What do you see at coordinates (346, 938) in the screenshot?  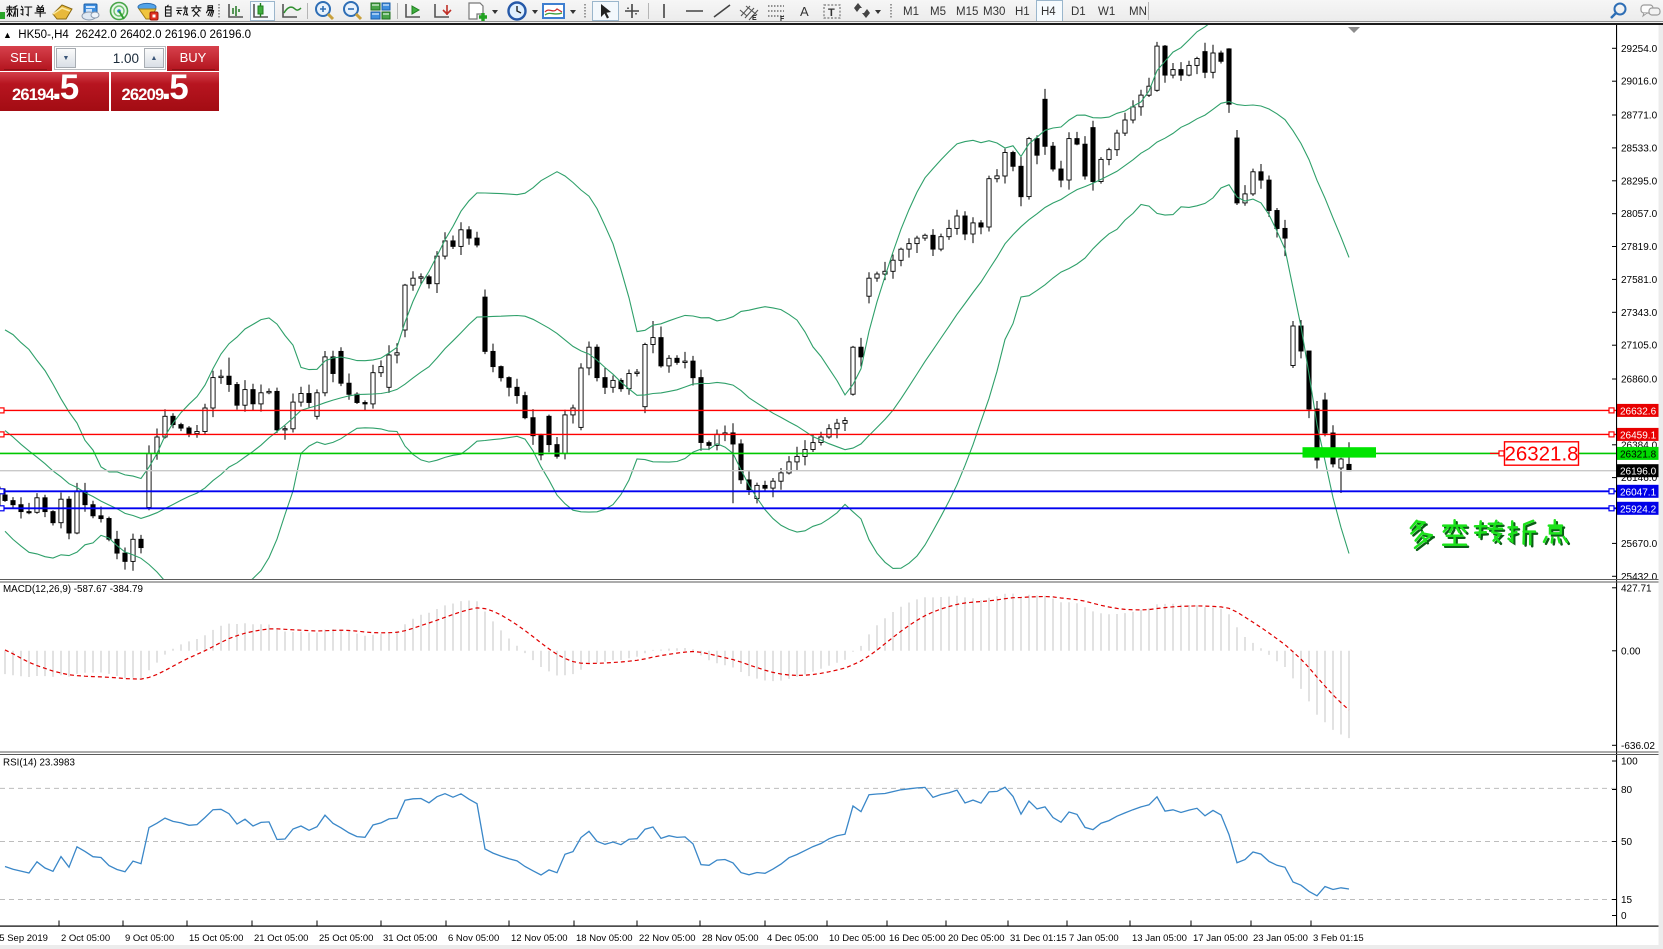 I see `svg-text: 25 Oct 05:00` at bounding box center [346, 938].